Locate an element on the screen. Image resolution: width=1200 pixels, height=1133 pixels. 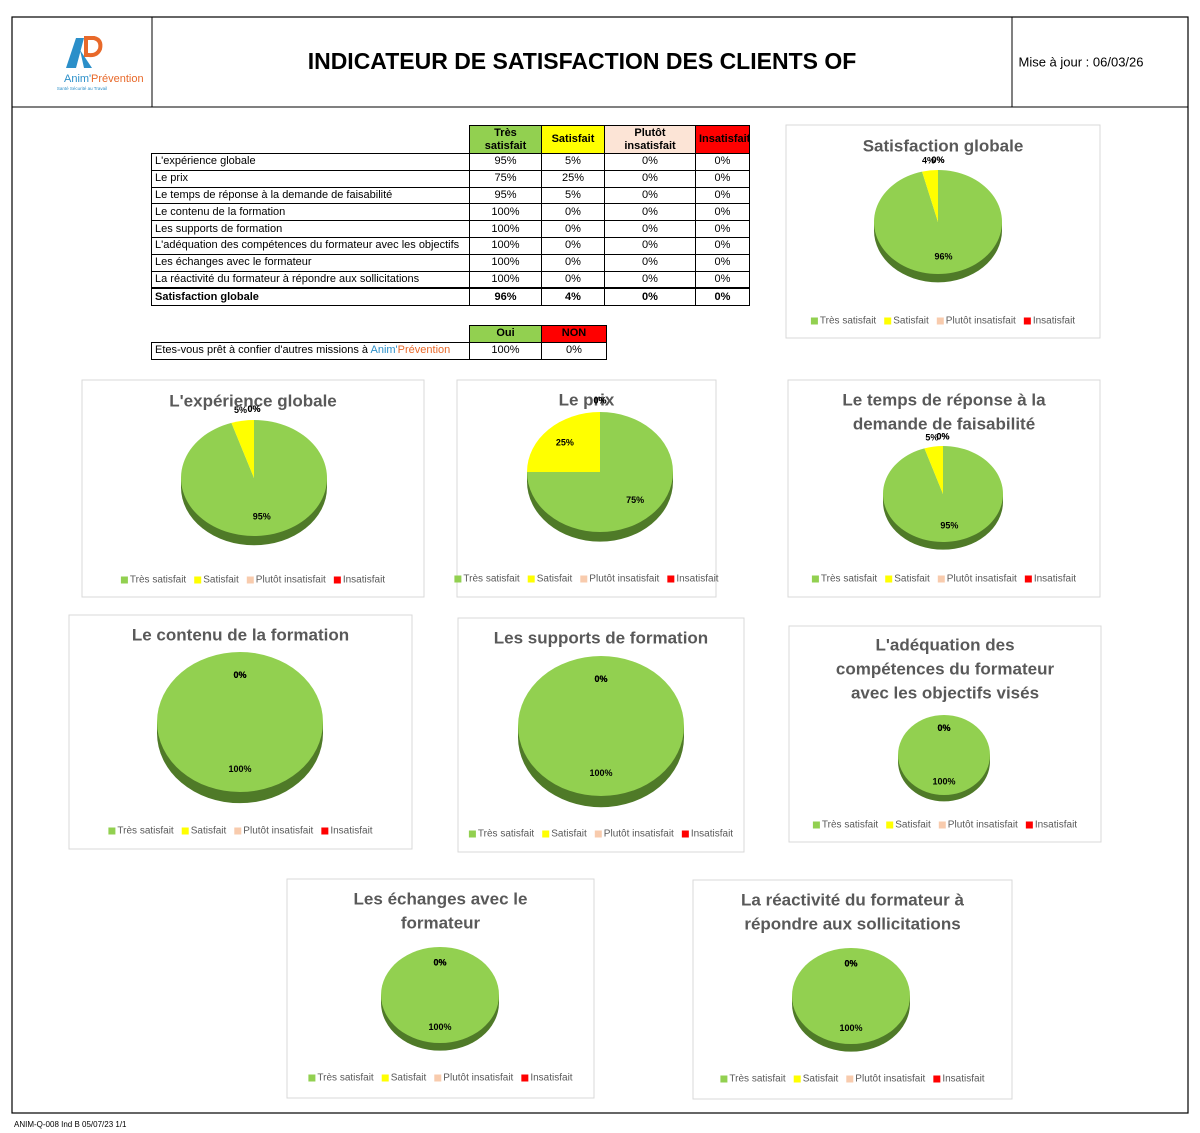
header-row: Oui NON is located at coordinates (379, 334).